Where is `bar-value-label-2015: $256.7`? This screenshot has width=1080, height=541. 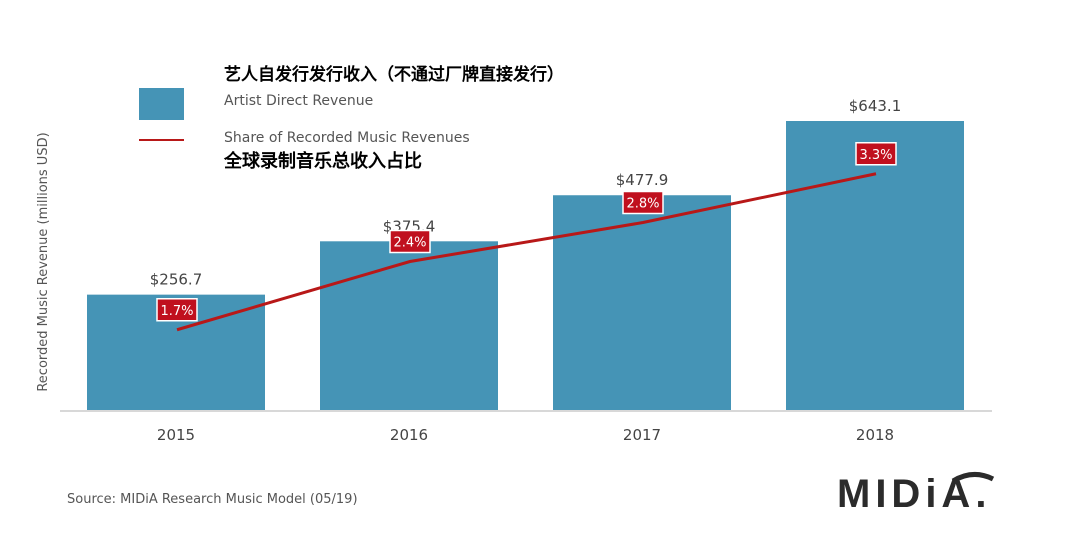 bar-value-label-2015: $256.7 is located at coordinates (176, 280).